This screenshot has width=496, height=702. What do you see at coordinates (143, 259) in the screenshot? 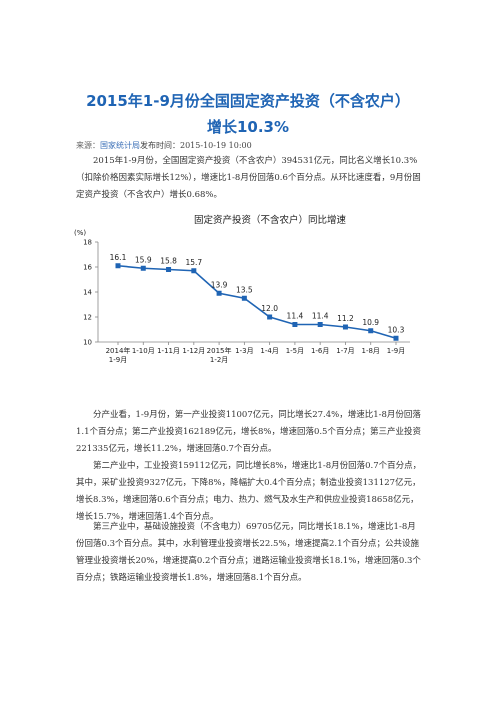
I see `data-label: 15.9` at bounding box center [143, 259].